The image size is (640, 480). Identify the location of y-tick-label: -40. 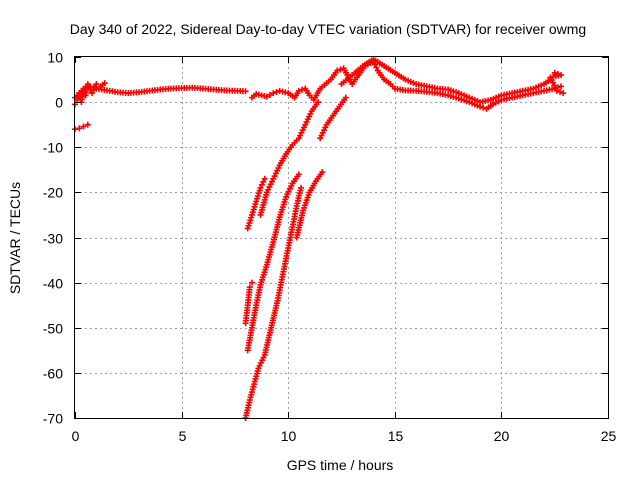
(53, 284).